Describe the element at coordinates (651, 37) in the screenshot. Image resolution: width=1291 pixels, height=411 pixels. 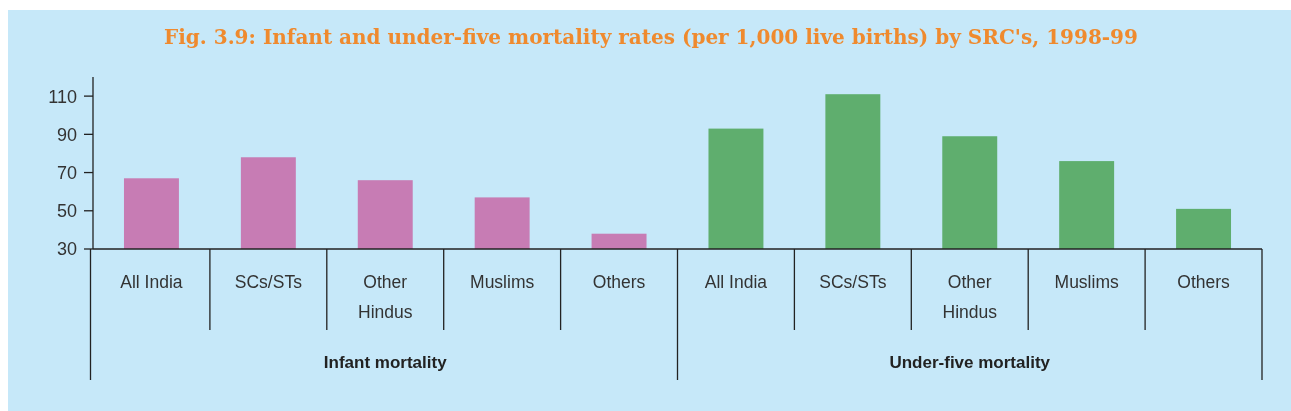
I see `chart-title: Fig. 3.9: Infant and under-five mortality rates (per 1,000 live births) by SRC's, 1998-99` at that location.